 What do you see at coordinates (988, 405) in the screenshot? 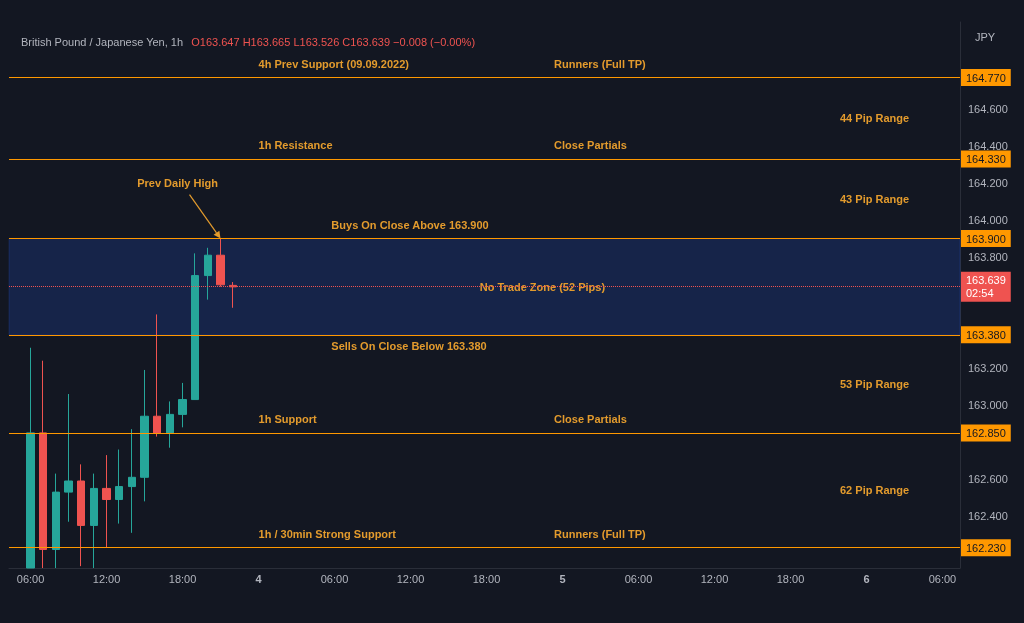
I see `y-tick-label: 163.000` at bounding box center [988, 405].